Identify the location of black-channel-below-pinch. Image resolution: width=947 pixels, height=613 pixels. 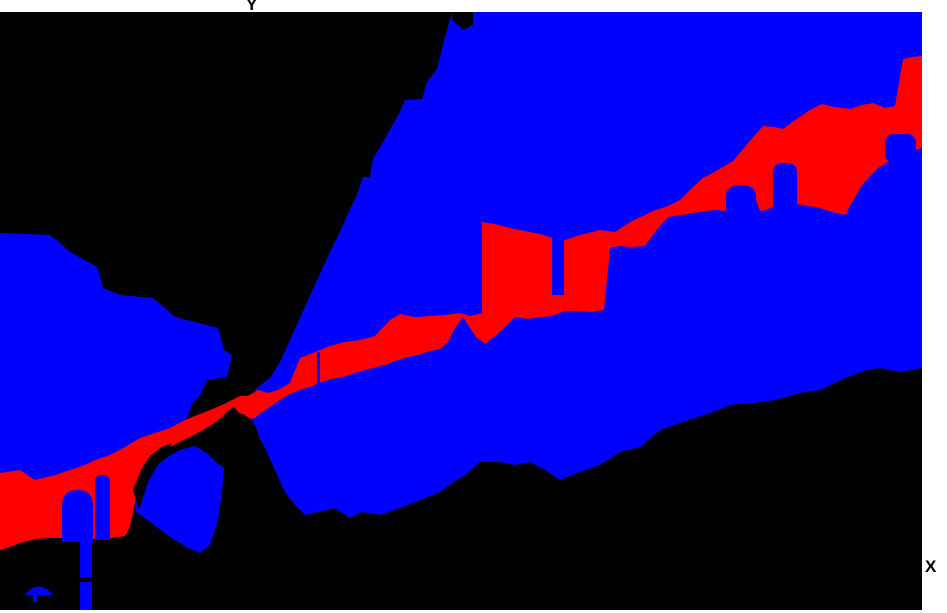
(252, 464).